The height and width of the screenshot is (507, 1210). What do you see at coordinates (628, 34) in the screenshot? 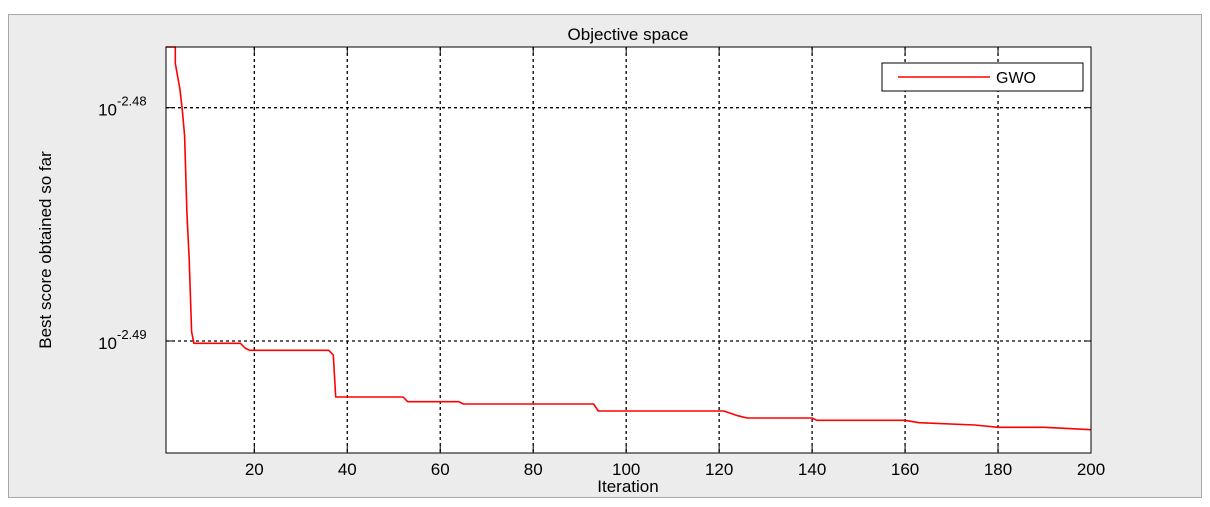
I see `chart-title: Objective space` at bounding box center [628, 34].